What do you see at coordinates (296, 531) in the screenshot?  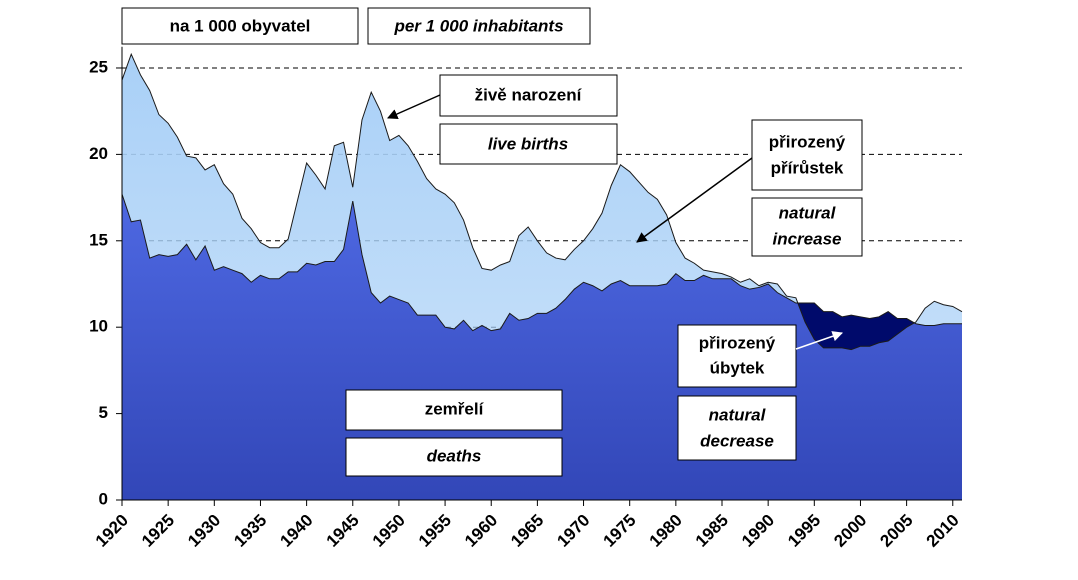 I see `x-tick-label: 1940` at bounding box center [296, 531].